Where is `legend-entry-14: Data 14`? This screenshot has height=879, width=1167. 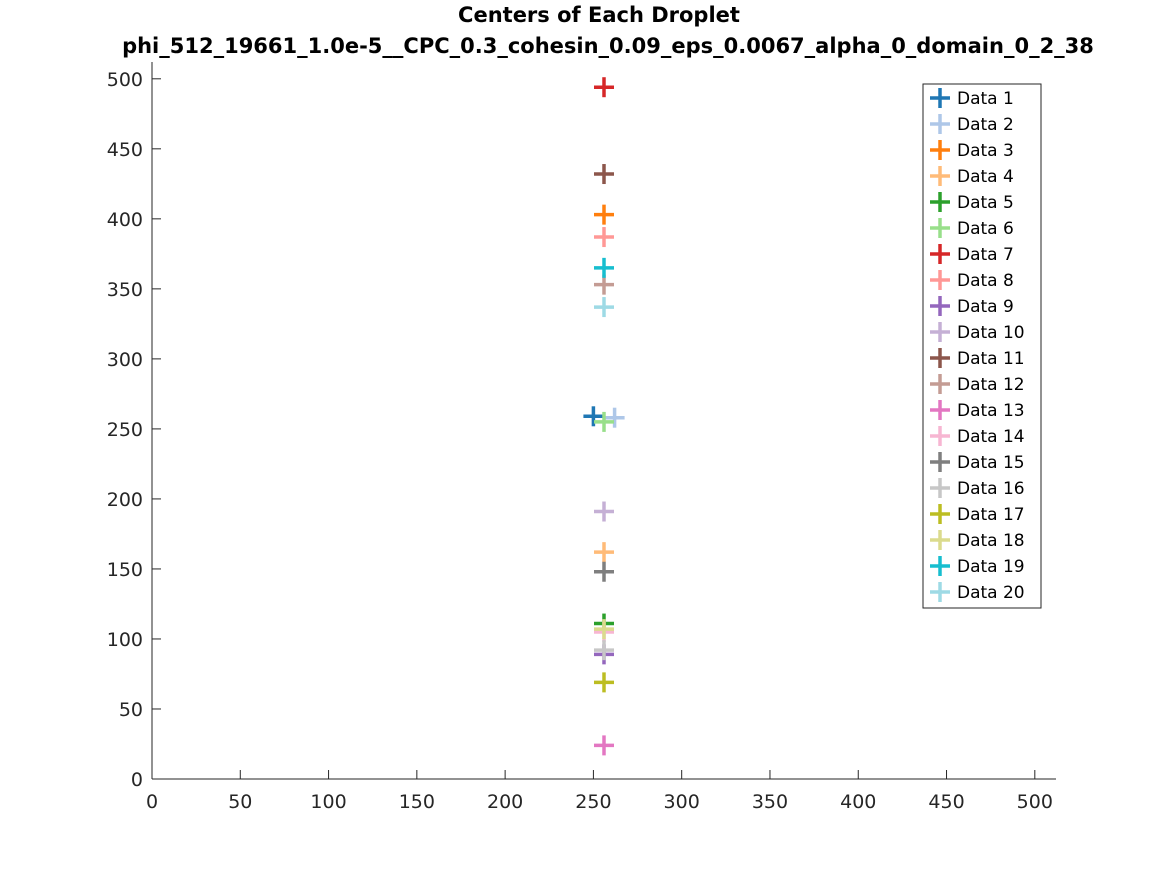
legend-entry-14: Data 14 is located at coordinates (977, 436).